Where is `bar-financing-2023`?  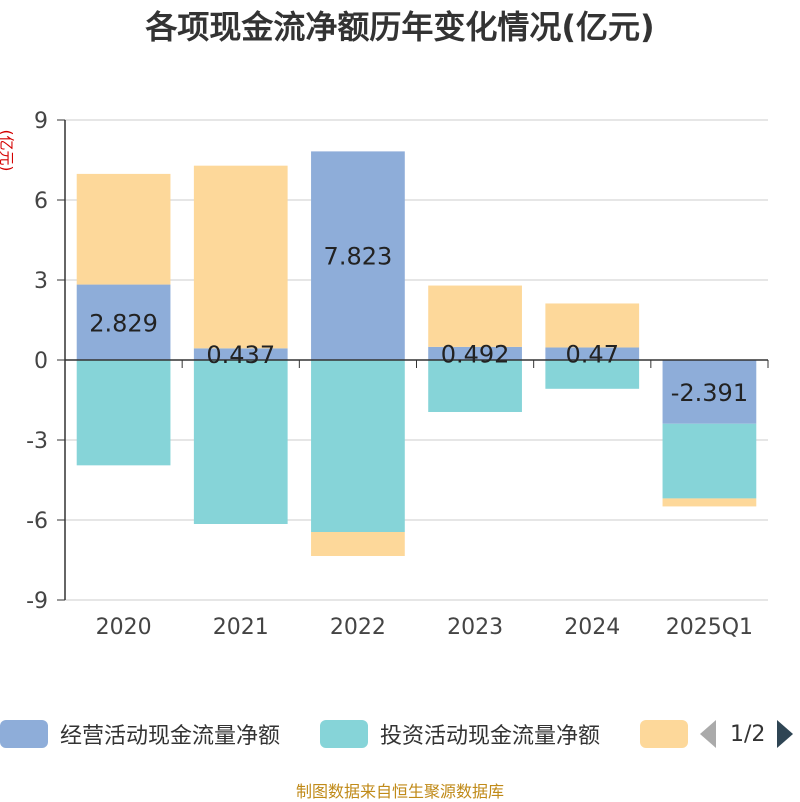 bar-financing-2023 is located at coordinates (475, 316).